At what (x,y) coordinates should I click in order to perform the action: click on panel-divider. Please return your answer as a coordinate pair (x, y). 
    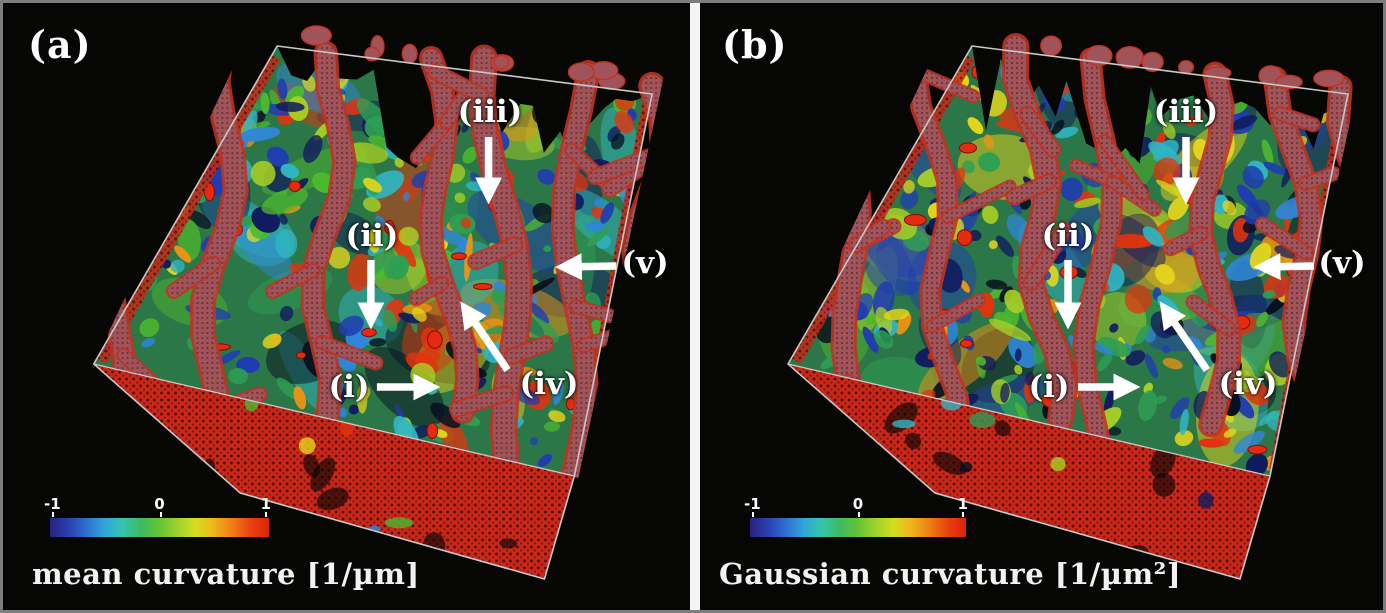
    Looking at the image, I should click on (695, 306).